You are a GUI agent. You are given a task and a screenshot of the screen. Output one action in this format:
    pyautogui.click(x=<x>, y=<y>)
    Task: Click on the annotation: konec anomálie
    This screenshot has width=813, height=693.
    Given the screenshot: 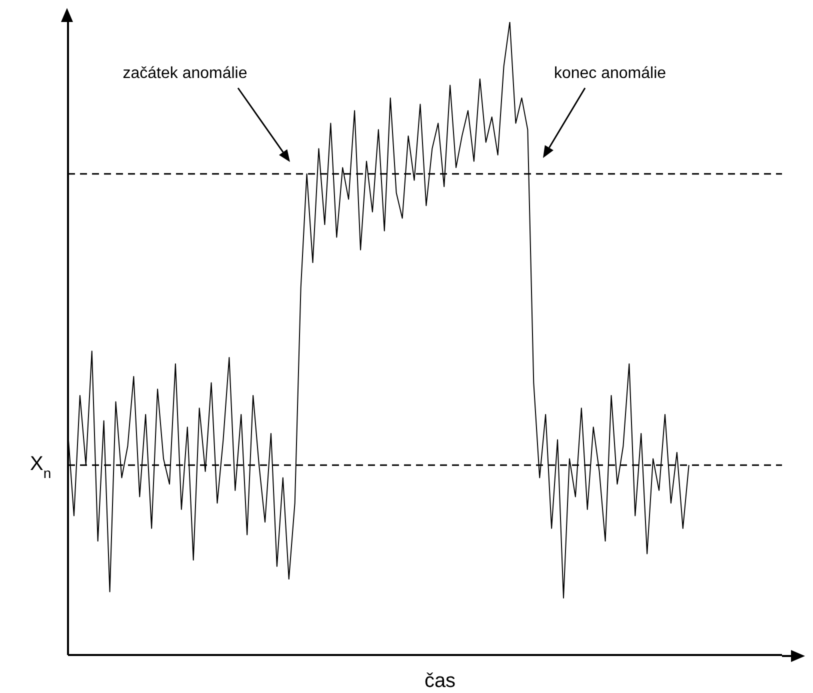 What is the action you would take?
    pyautogui.click(x=610, y=73)
    